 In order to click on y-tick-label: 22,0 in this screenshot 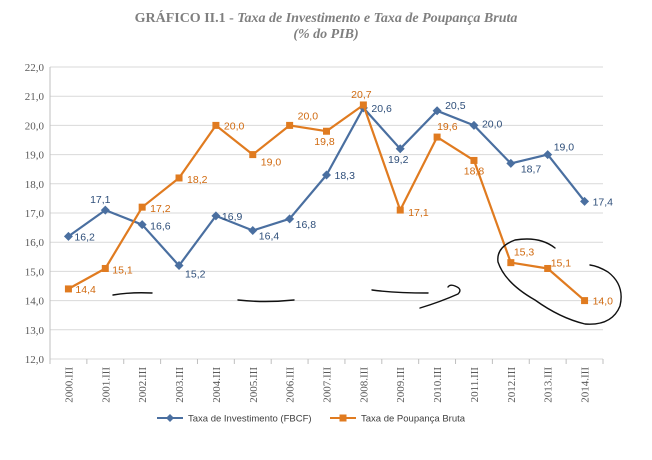, I will do `click(35, 68)`.